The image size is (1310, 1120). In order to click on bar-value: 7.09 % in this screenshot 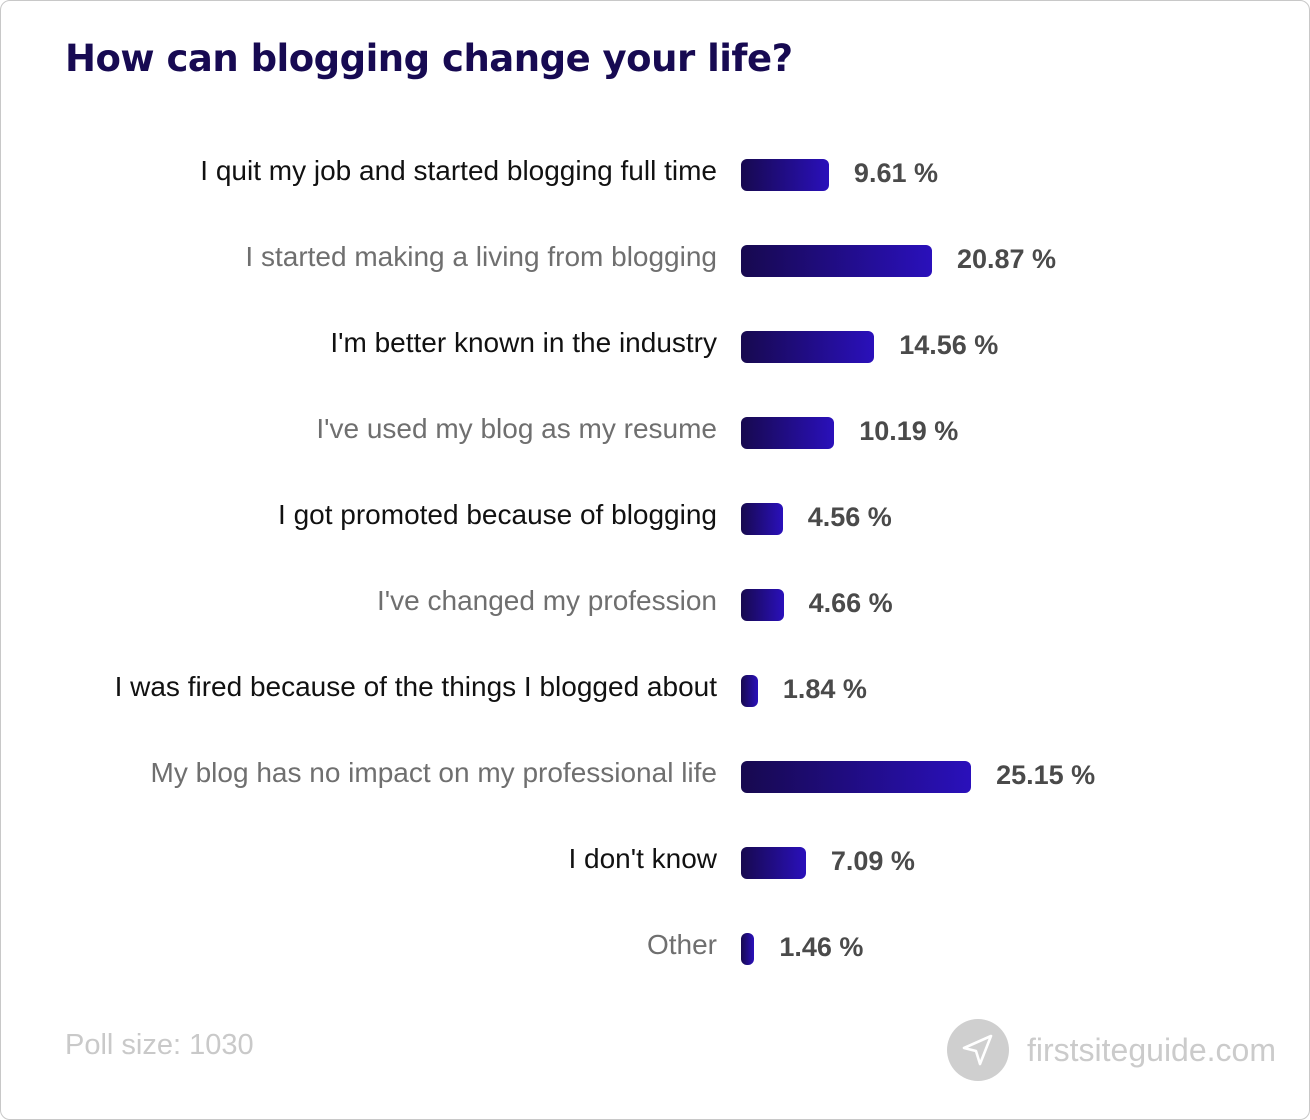, I will do `click(872, 861)`.